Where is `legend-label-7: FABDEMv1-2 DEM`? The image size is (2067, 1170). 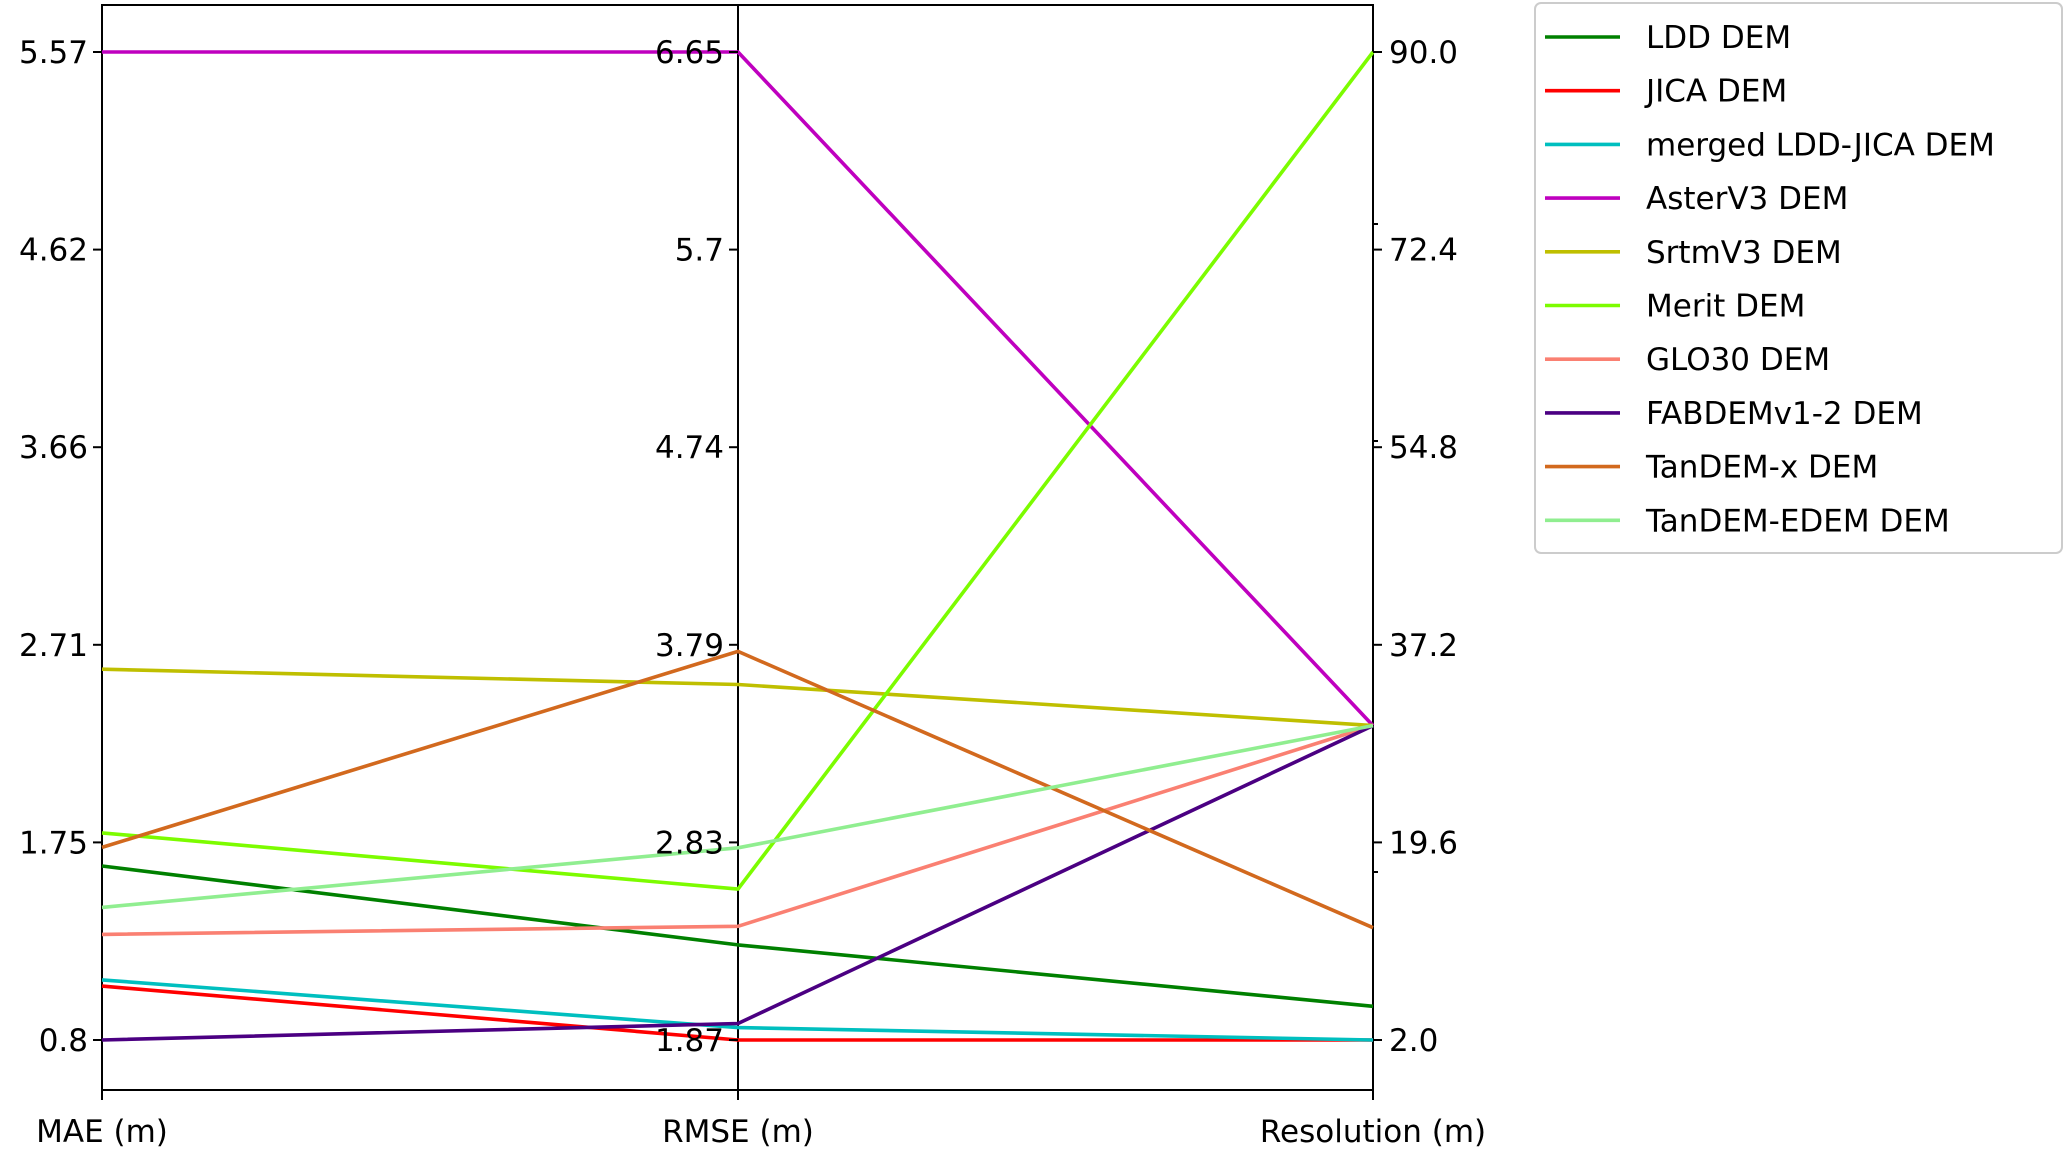 legend-label-7: FABDEMv1-2 DEM is located at coordinates (1784, 414).